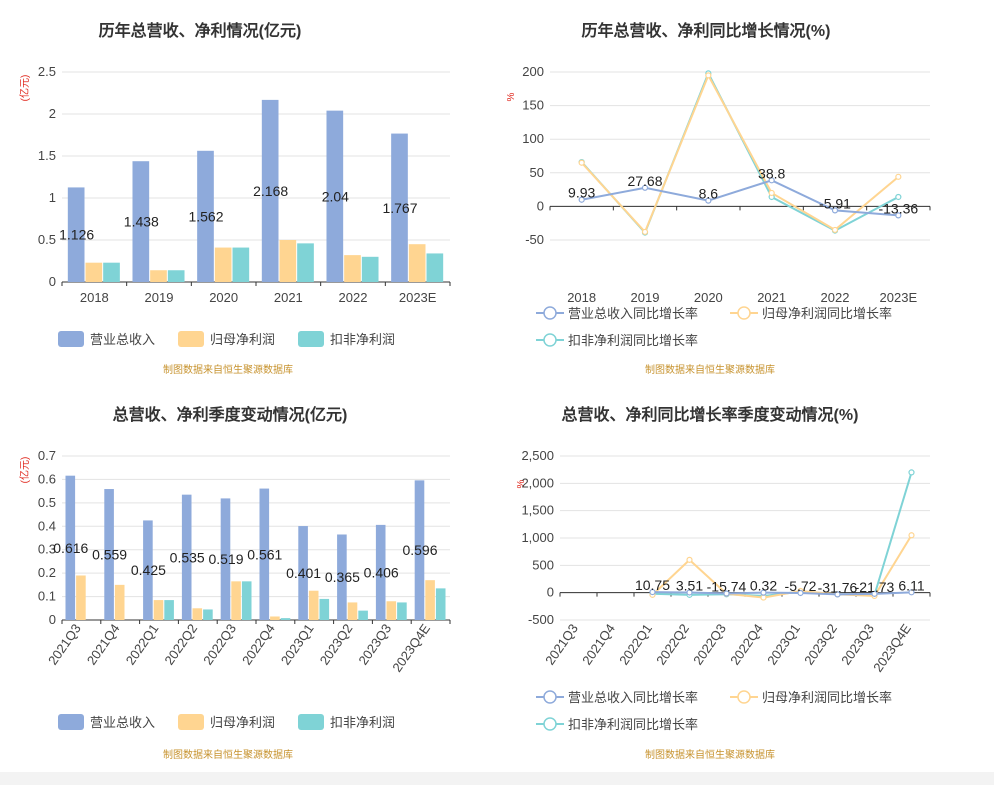  I want to click on point-营业总收入同比增长率-2022Q2, so click(689, 592).